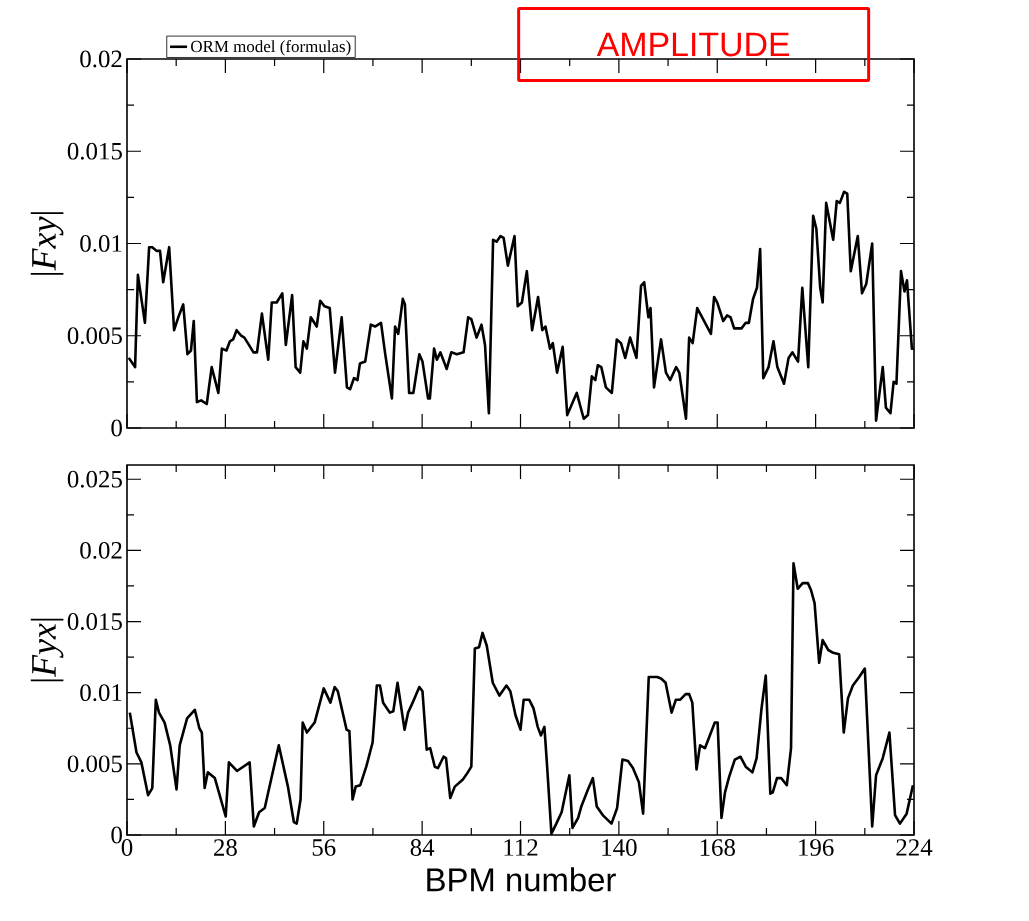 This screenshot has height=921, width=1029. Describe the element at coordinates (693, 44) in the screenshot. I see `text: AMPLITUDE` at that location.